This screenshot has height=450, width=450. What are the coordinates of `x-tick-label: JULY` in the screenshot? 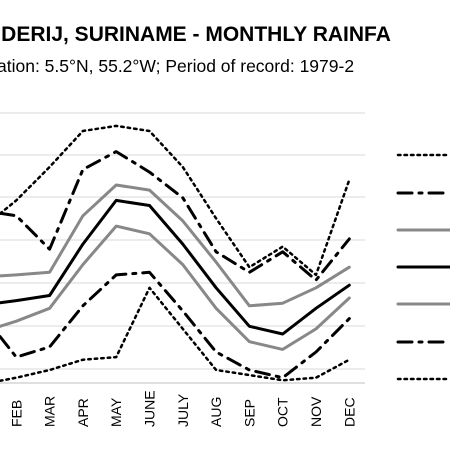 It's located at (183, 410).